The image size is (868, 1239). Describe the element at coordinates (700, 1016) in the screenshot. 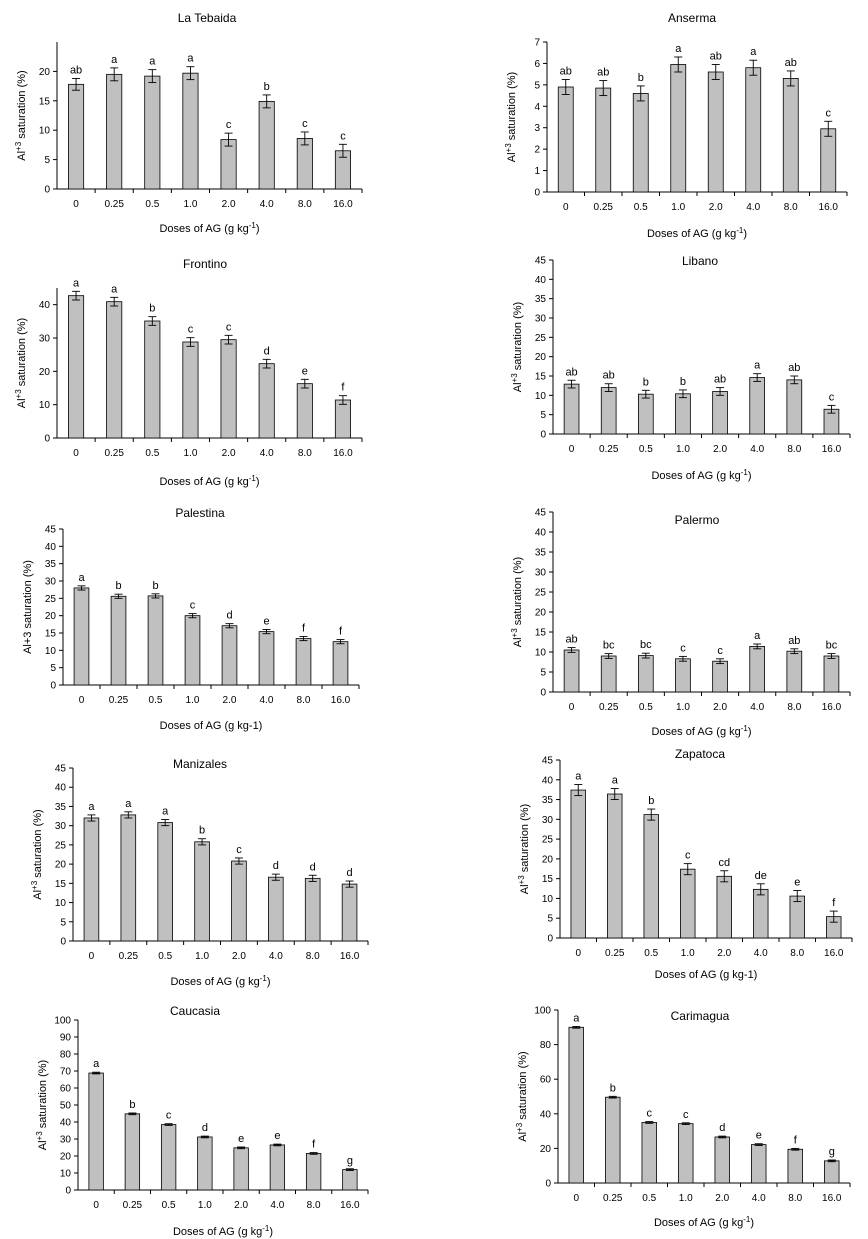

I see `chart-title: Carimagua` at that location.